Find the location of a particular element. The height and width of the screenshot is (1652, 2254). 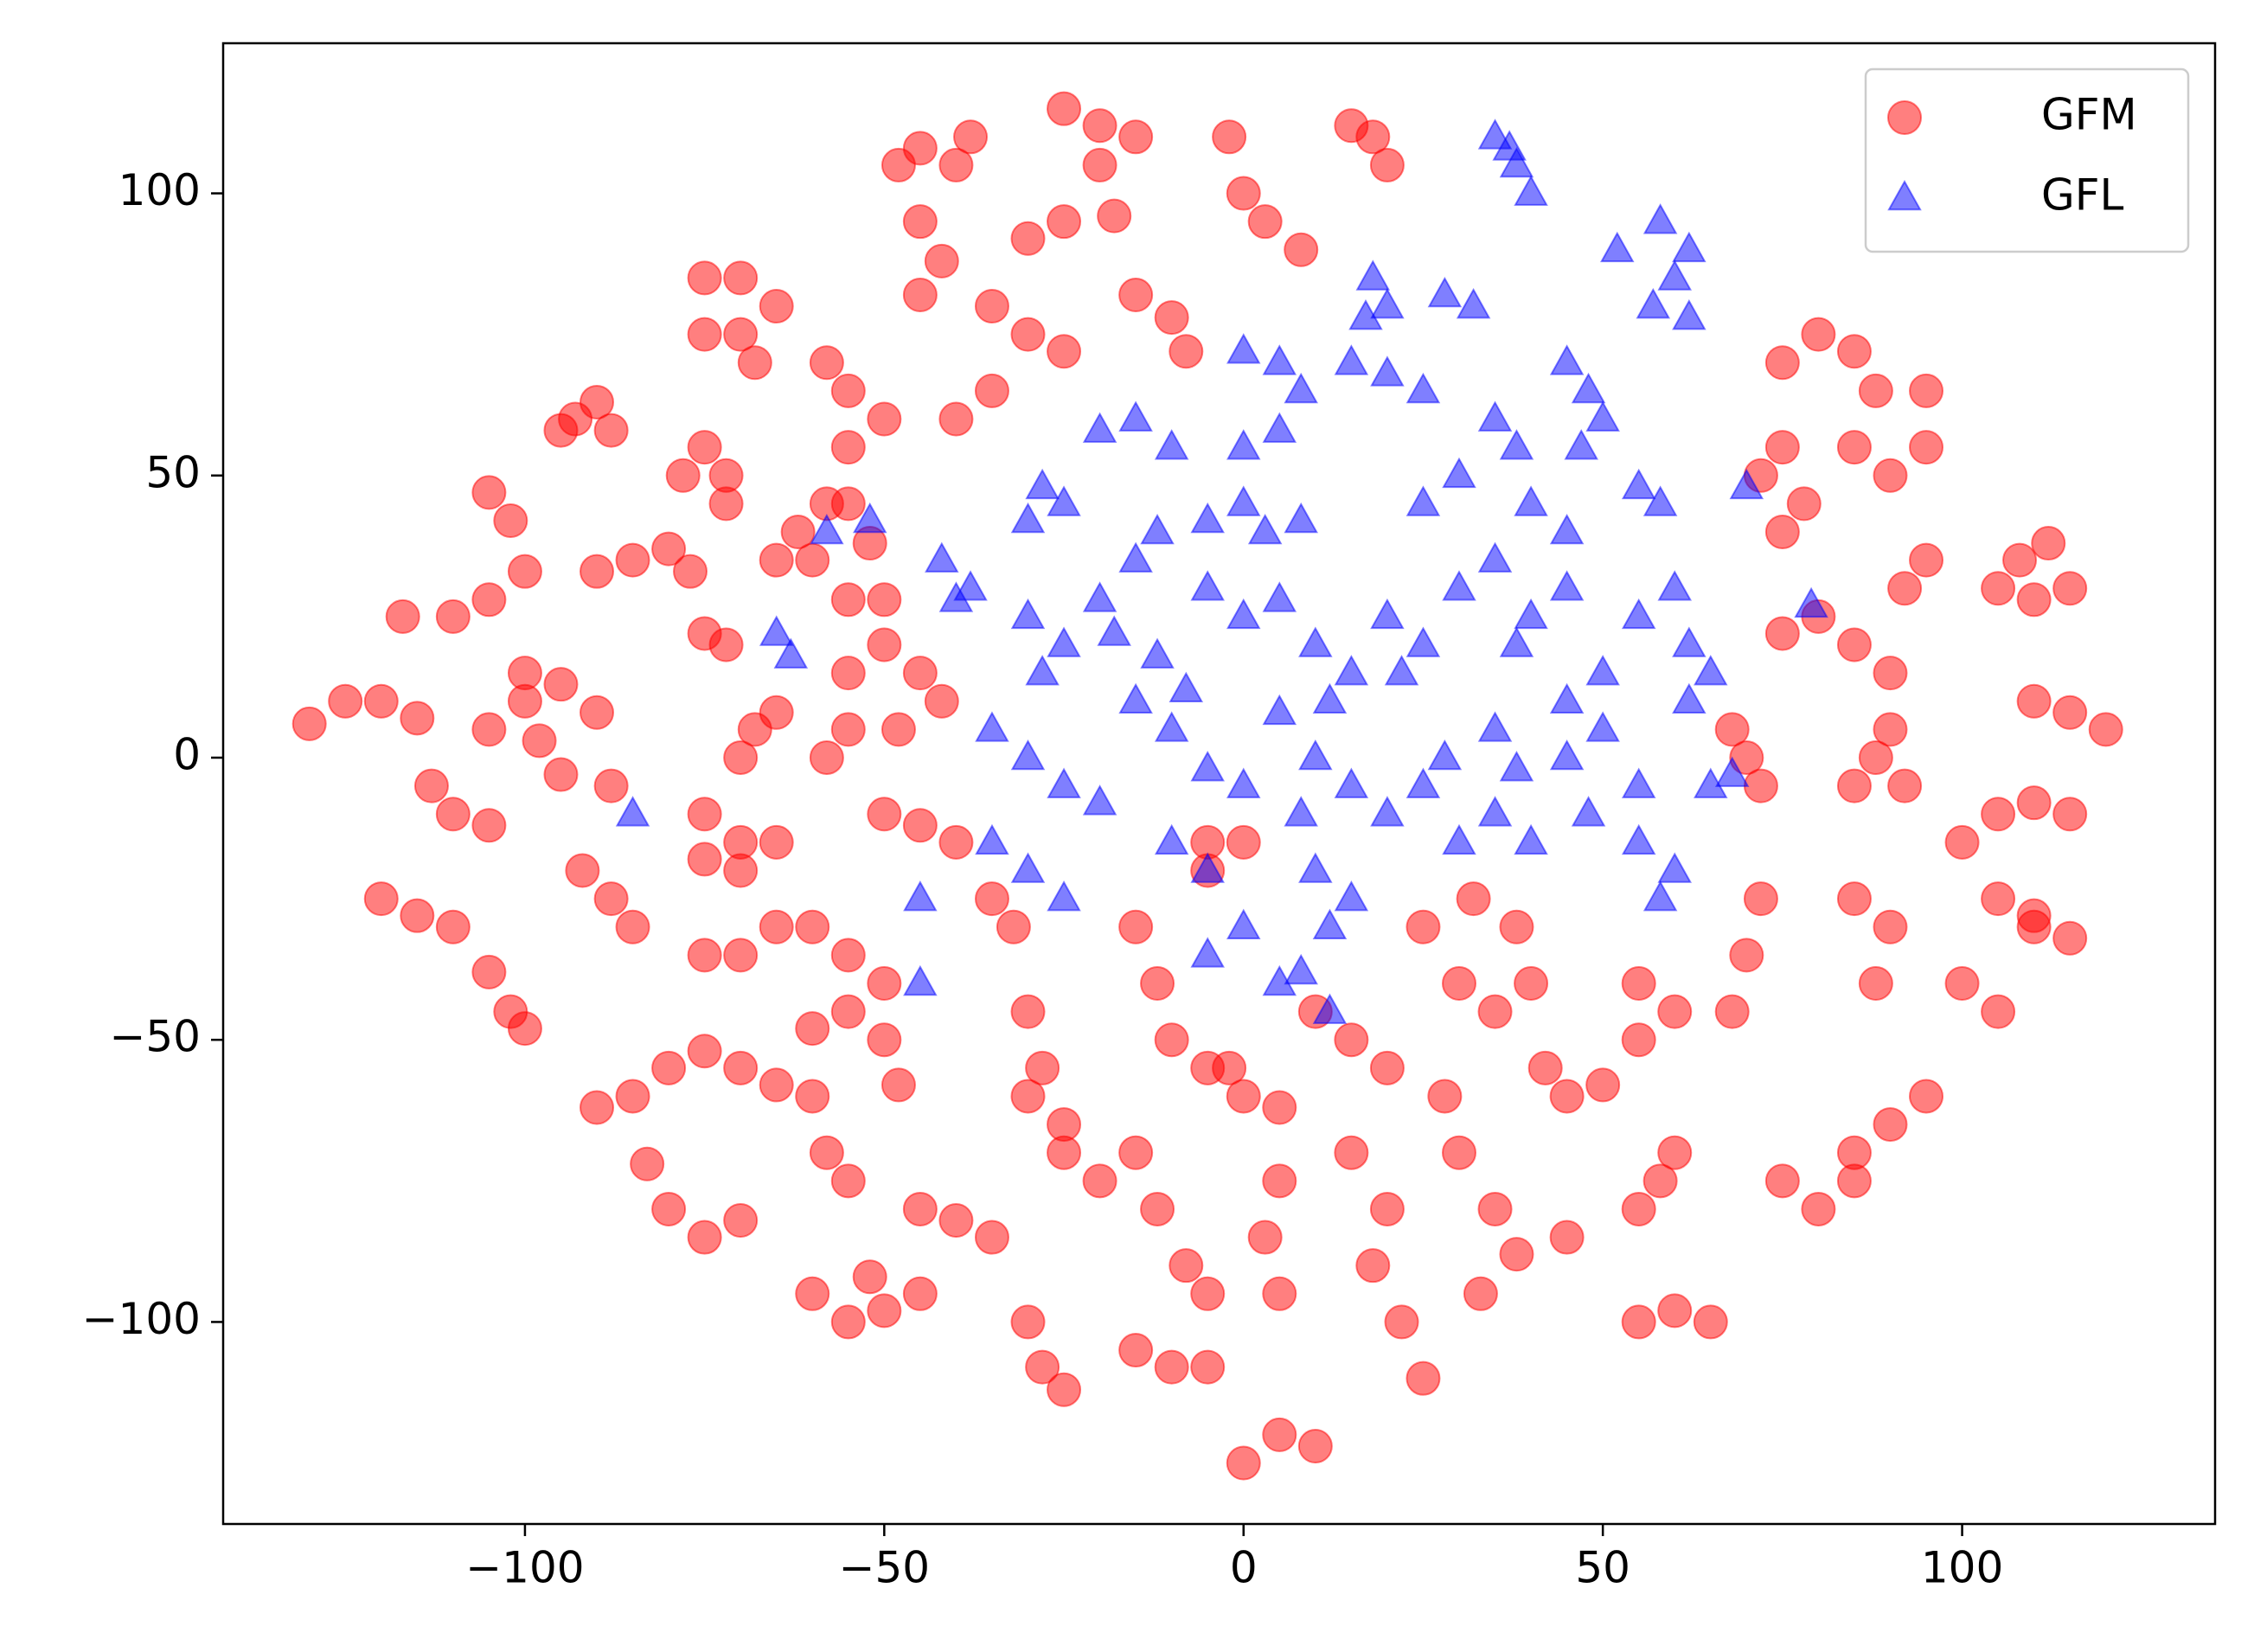

y-tick-label: 100 is located at coordinates (159, 190).